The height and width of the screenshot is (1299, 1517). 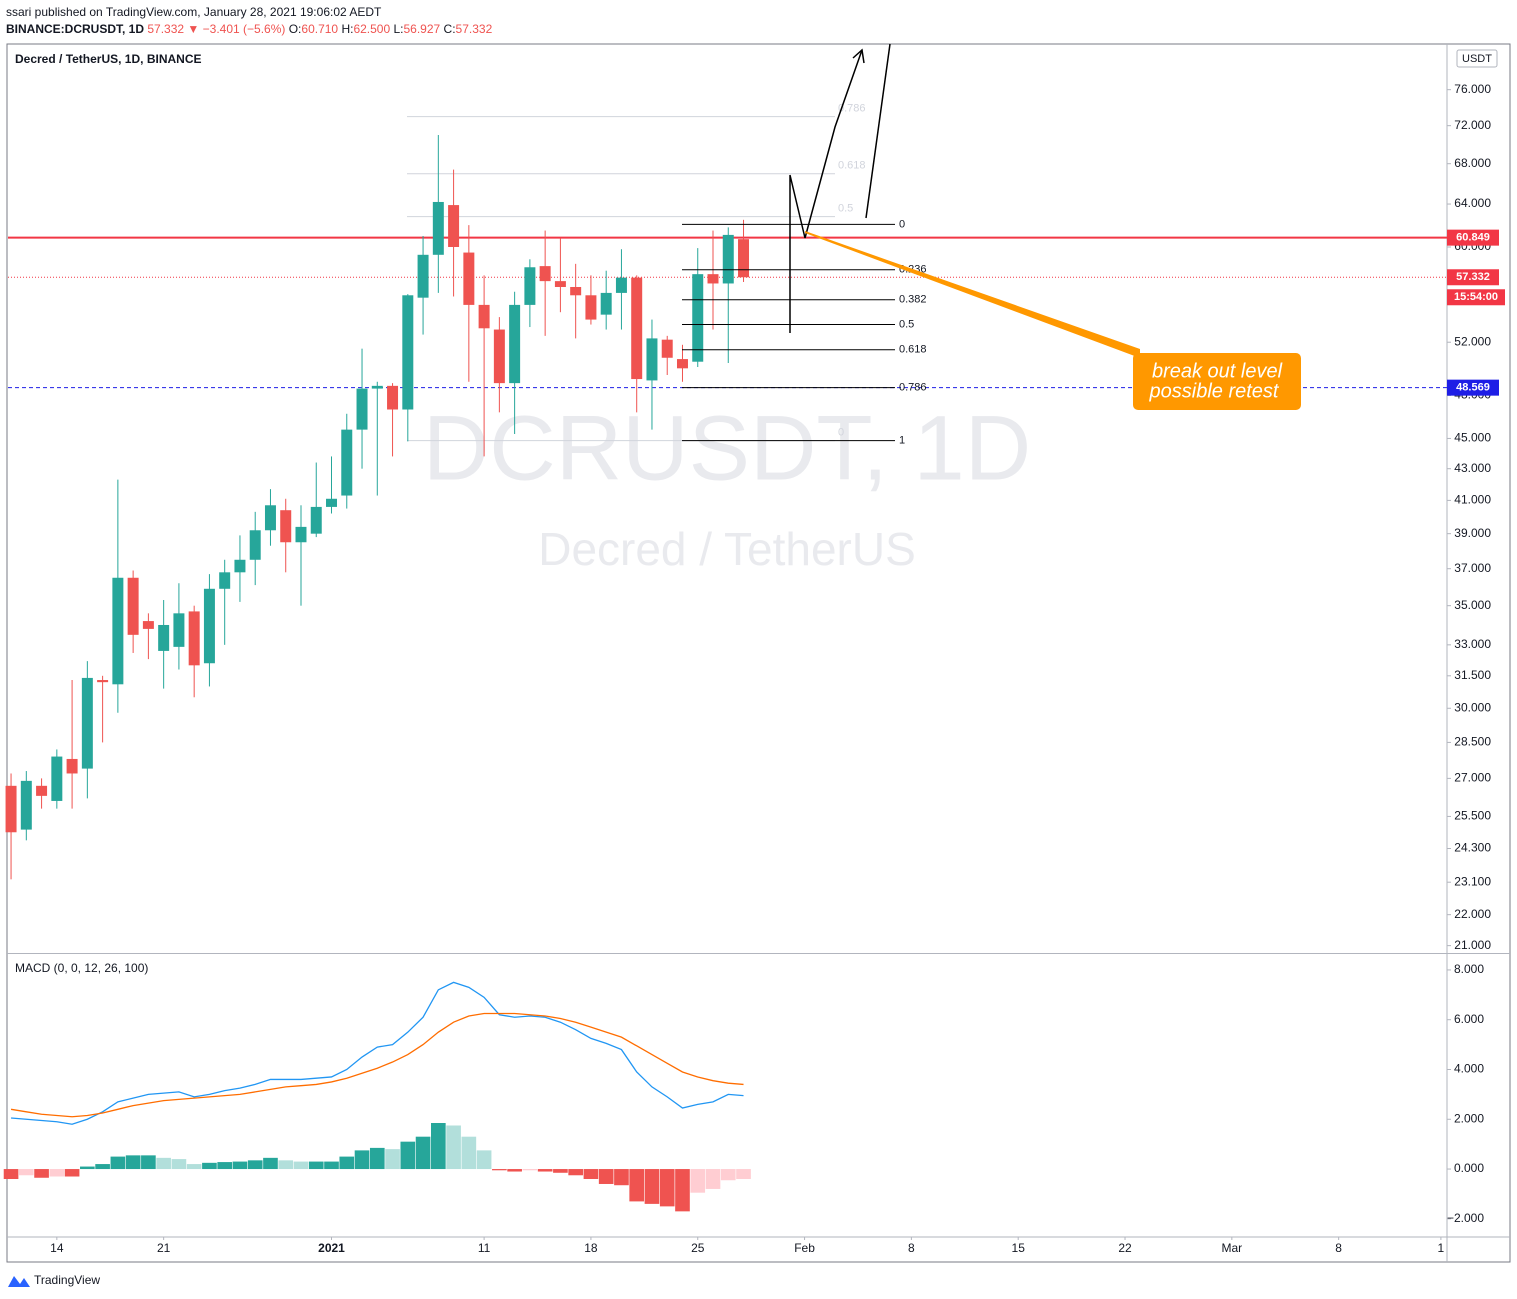 What do you see at coordinates (474, 29) in the screenshot?
I see `ohlc-value: 57.332` at bounding box center [474, 29].